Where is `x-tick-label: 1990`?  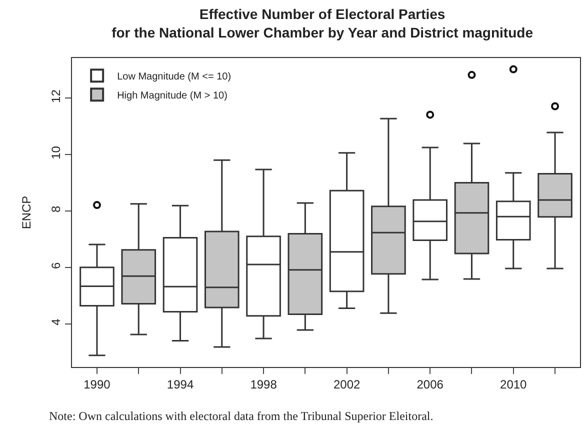
x-tick-label: 1990 is located at coordinates (97, 384).